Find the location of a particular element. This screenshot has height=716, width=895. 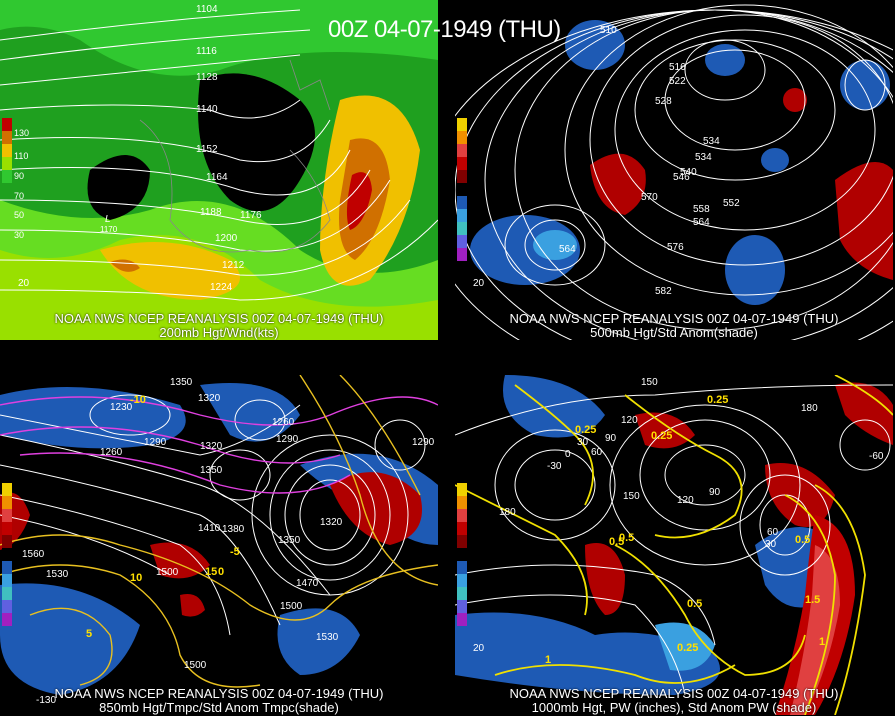

pw-label: 1 is located at coordinates (548, 660).